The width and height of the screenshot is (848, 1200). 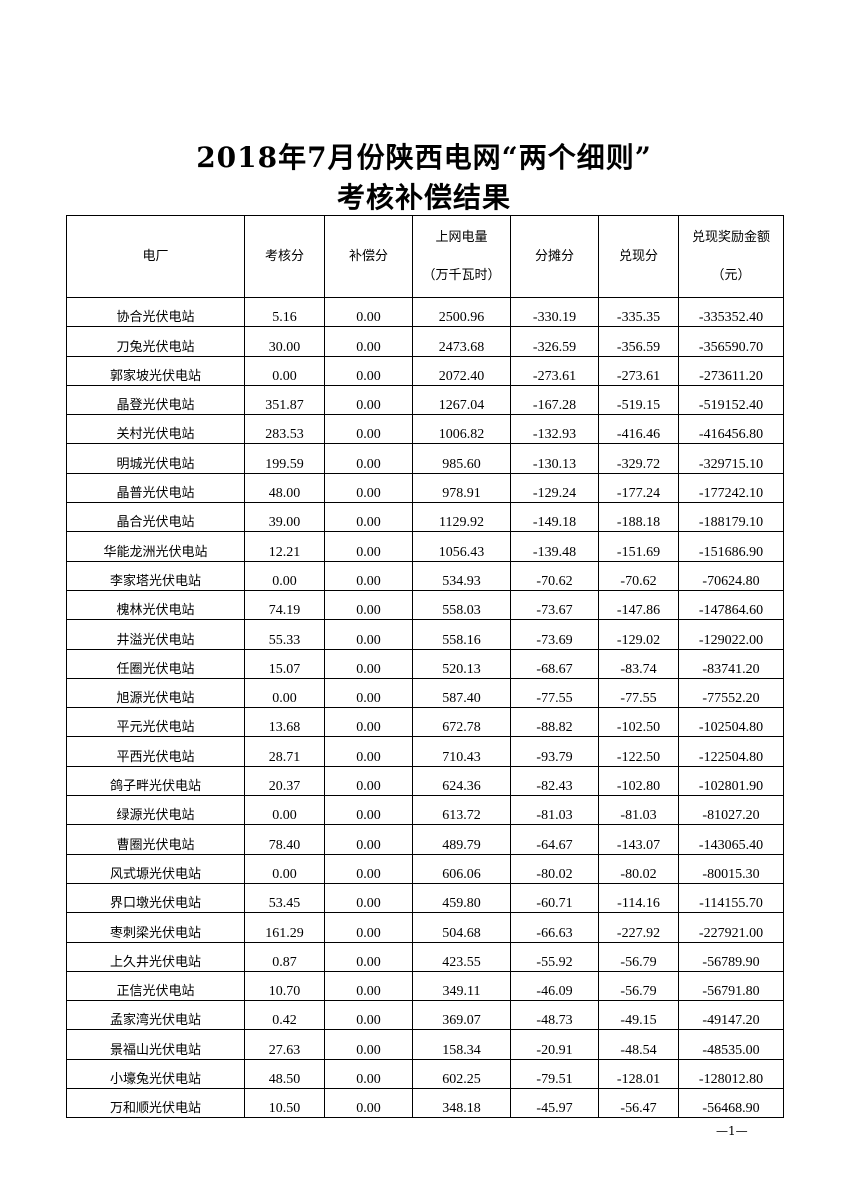 I want to click on reward-amount: -227921.00, so click(x=731, y=927).